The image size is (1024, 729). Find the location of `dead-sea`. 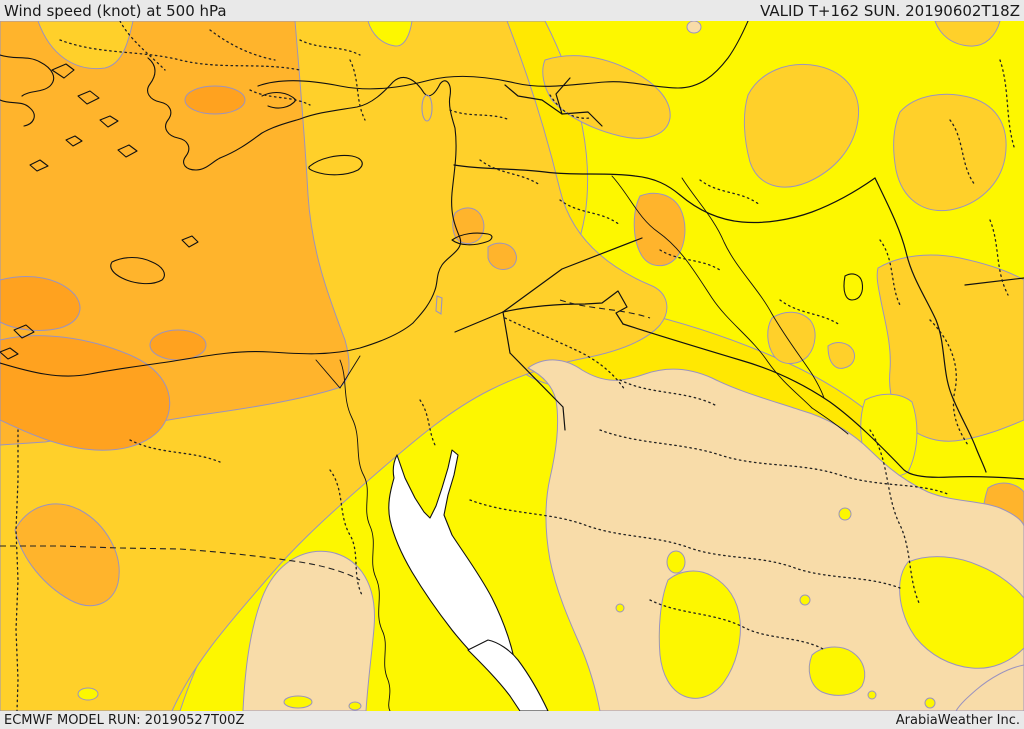

dead-sea is located at coordinates (439, 305).